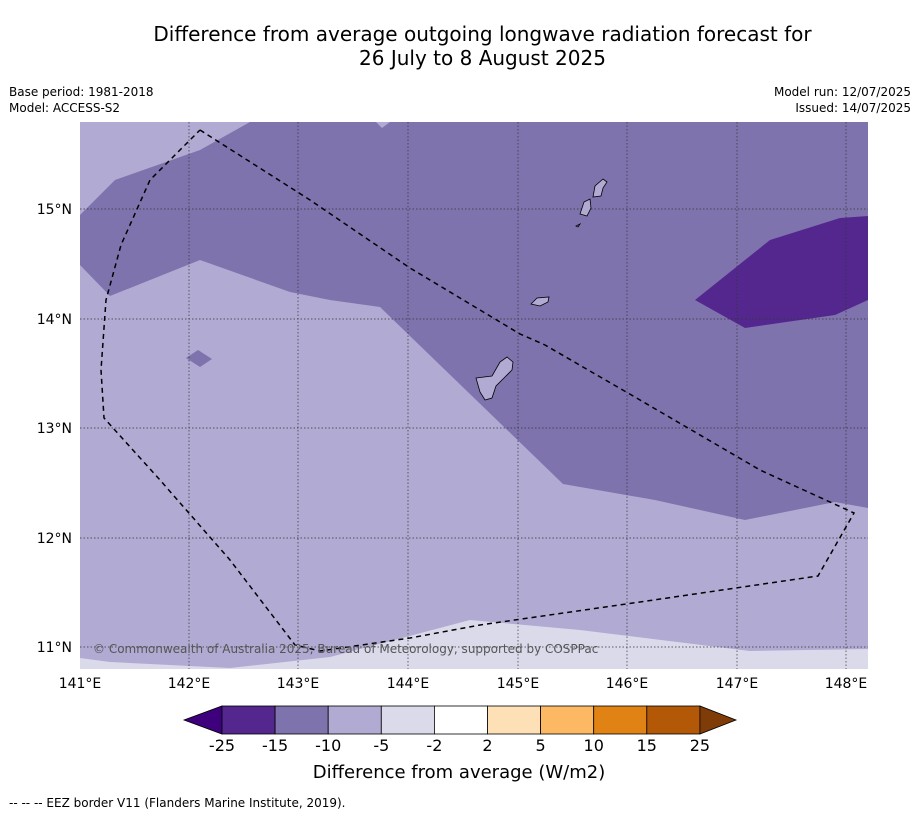 This screenshot has height=816, width=919. What do you see at coordinates (222, 745) in the screenshot?
I see `colorbar-tick-label: -25` at bounding box center [222, 745].